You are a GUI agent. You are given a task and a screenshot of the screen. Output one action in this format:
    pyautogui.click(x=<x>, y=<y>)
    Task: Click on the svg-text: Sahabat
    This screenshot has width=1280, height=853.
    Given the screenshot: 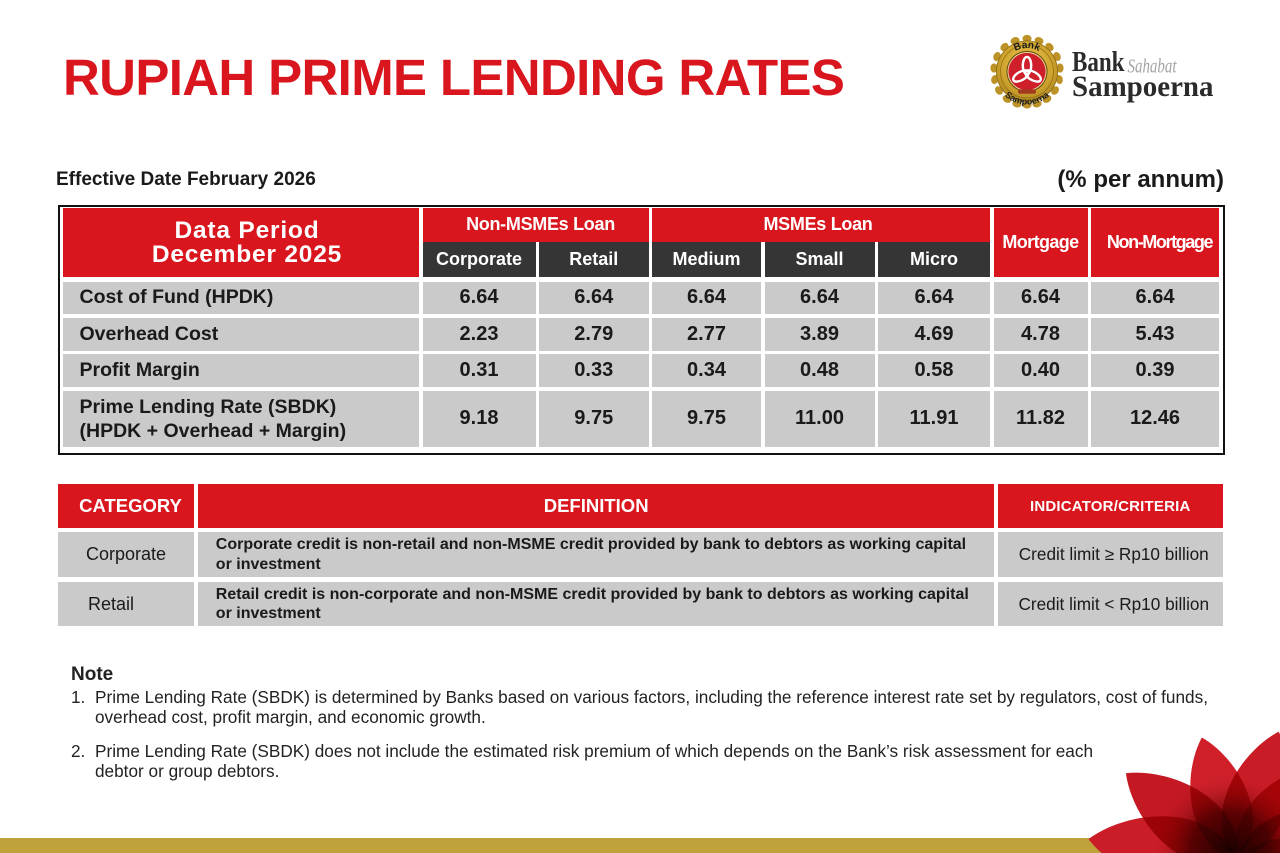 What is the action you would take?
    pyautogui.click(x=1152, y=67)
    